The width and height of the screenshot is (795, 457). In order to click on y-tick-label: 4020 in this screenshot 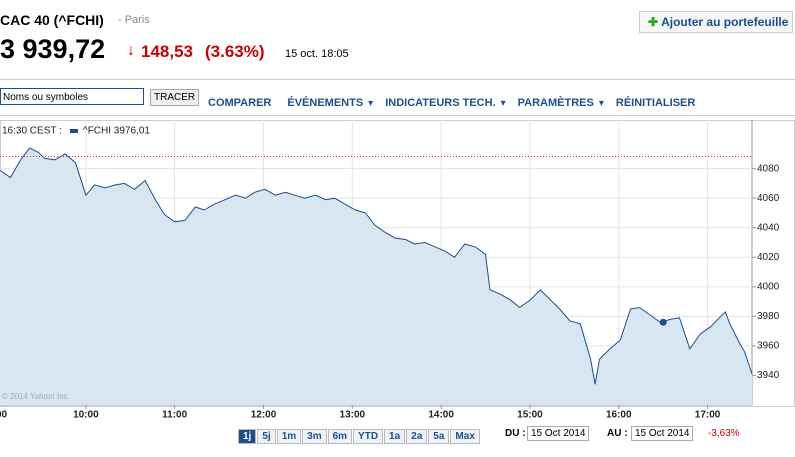, I will do `click(768, 257)`.